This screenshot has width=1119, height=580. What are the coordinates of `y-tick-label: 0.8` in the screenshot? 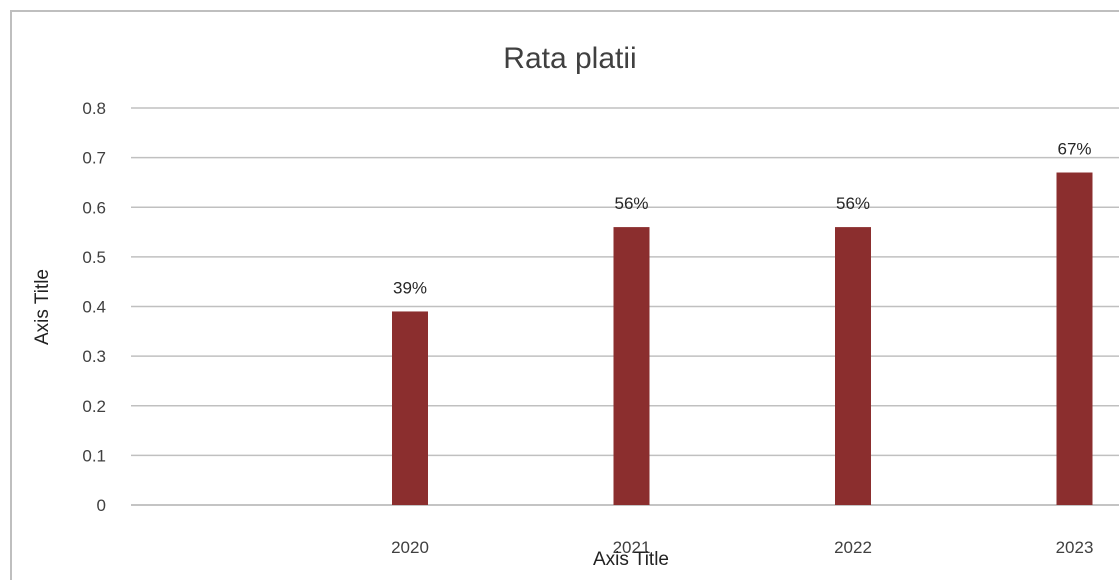 It's located at (94, 108).